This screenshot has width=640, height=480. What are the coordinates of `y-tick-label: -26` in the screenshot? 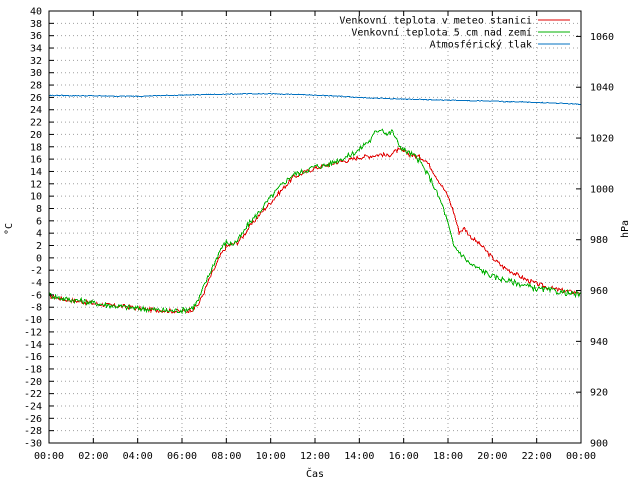 It's located at (33, 419).